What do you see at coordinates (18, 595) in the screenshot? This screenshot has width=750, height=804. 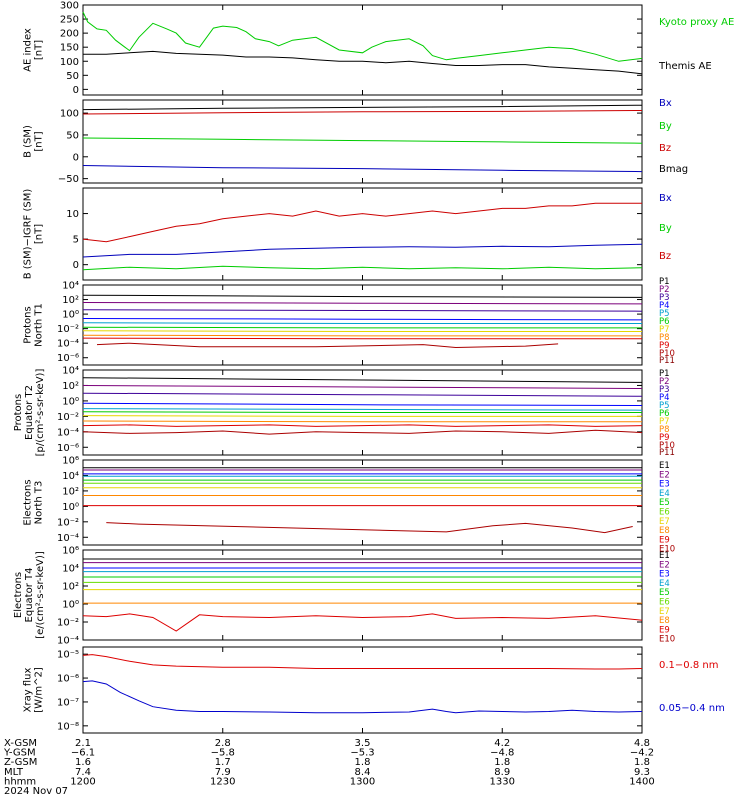 I see `y-axis-label: Electrons` at bounding box center [18, 595].